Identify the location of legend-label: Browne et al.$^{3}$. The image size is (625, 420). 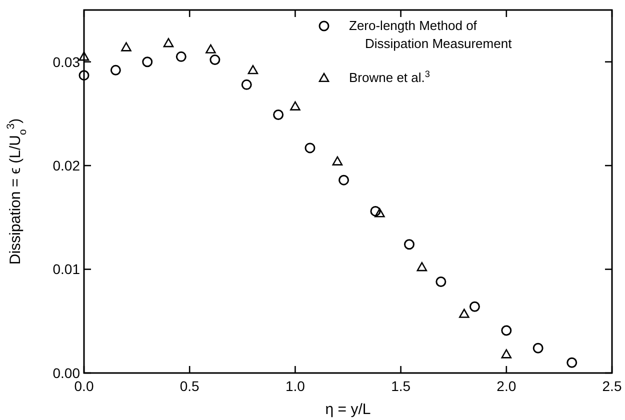
(389, 77).